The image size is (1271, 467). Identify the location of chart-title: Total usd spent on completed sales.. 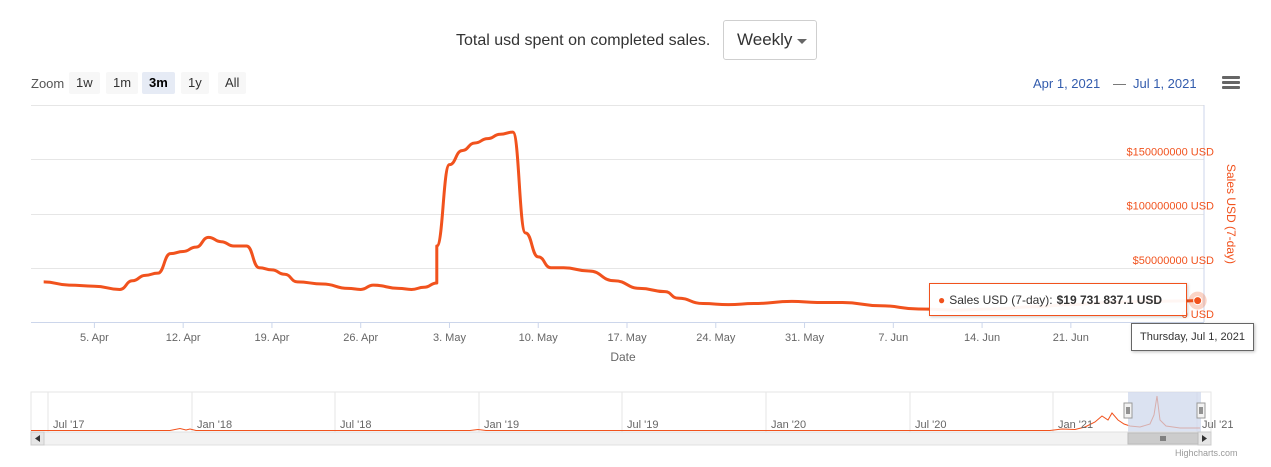
(583, 40).